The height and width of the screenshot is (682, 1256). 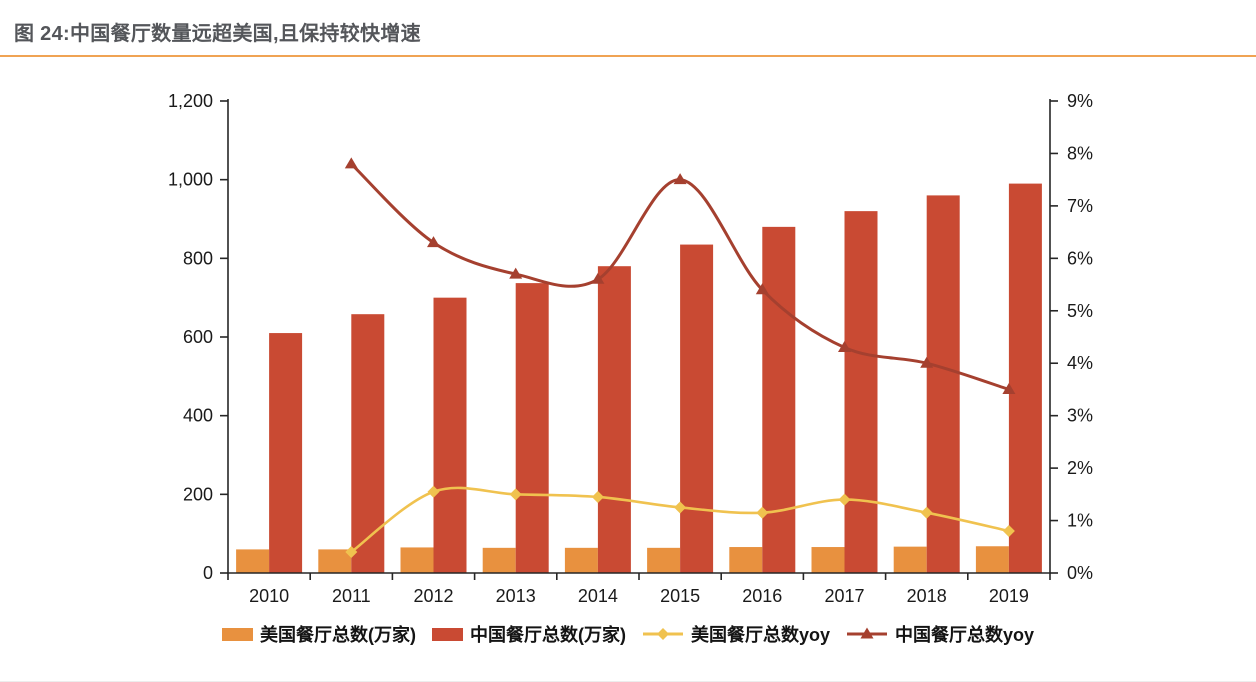 What do you see at coordinates (547, 635) in the screenshot?
I see `legend-label: 中国餐厅总数(万家)` at bounding box center [547, 635].